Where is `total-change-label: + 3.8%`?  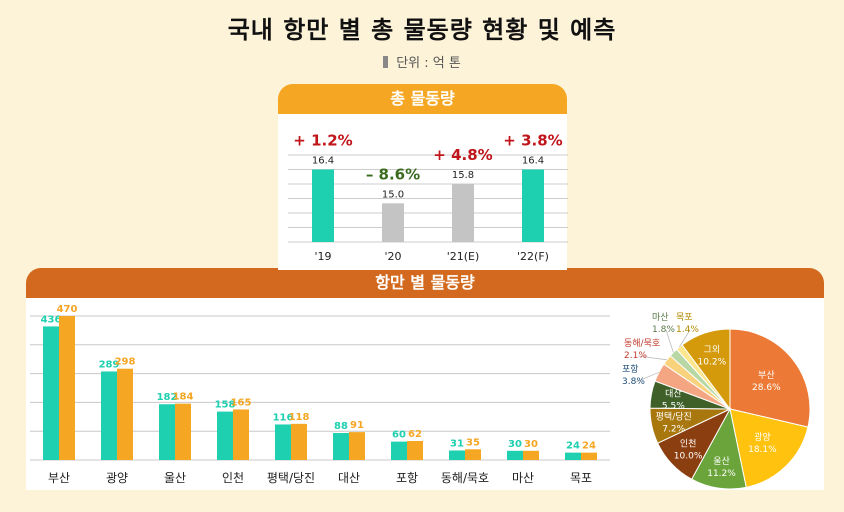 total-change-label: + 3.8% is located at coordinates (532, 141).